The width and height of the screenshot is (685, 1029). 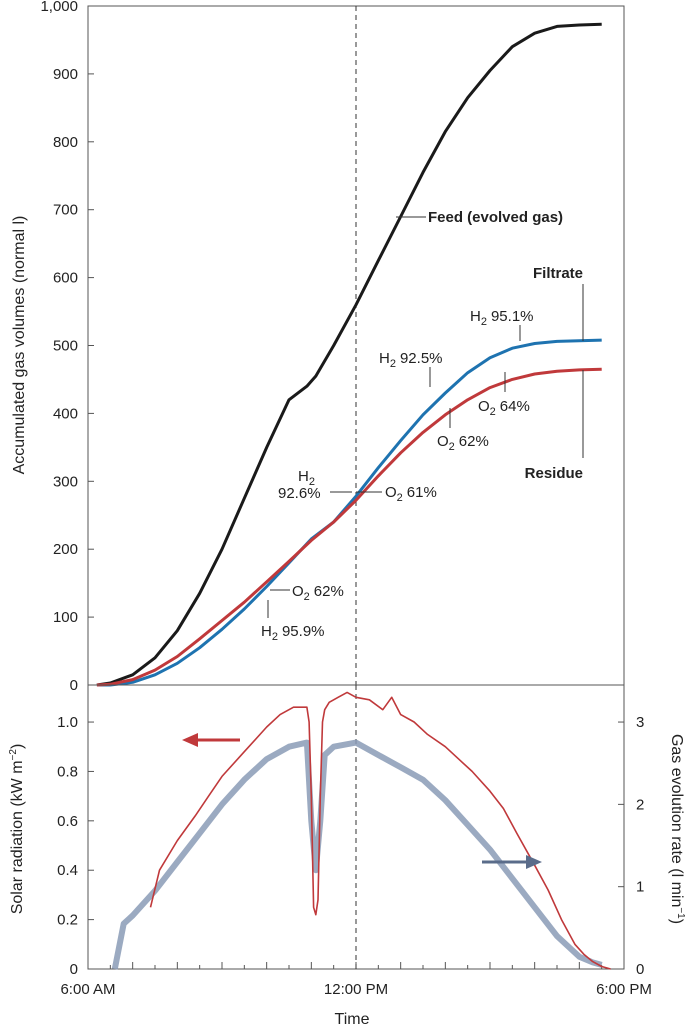 I want to click on top-y-tick-label: 400, so click(x=65, y=413).